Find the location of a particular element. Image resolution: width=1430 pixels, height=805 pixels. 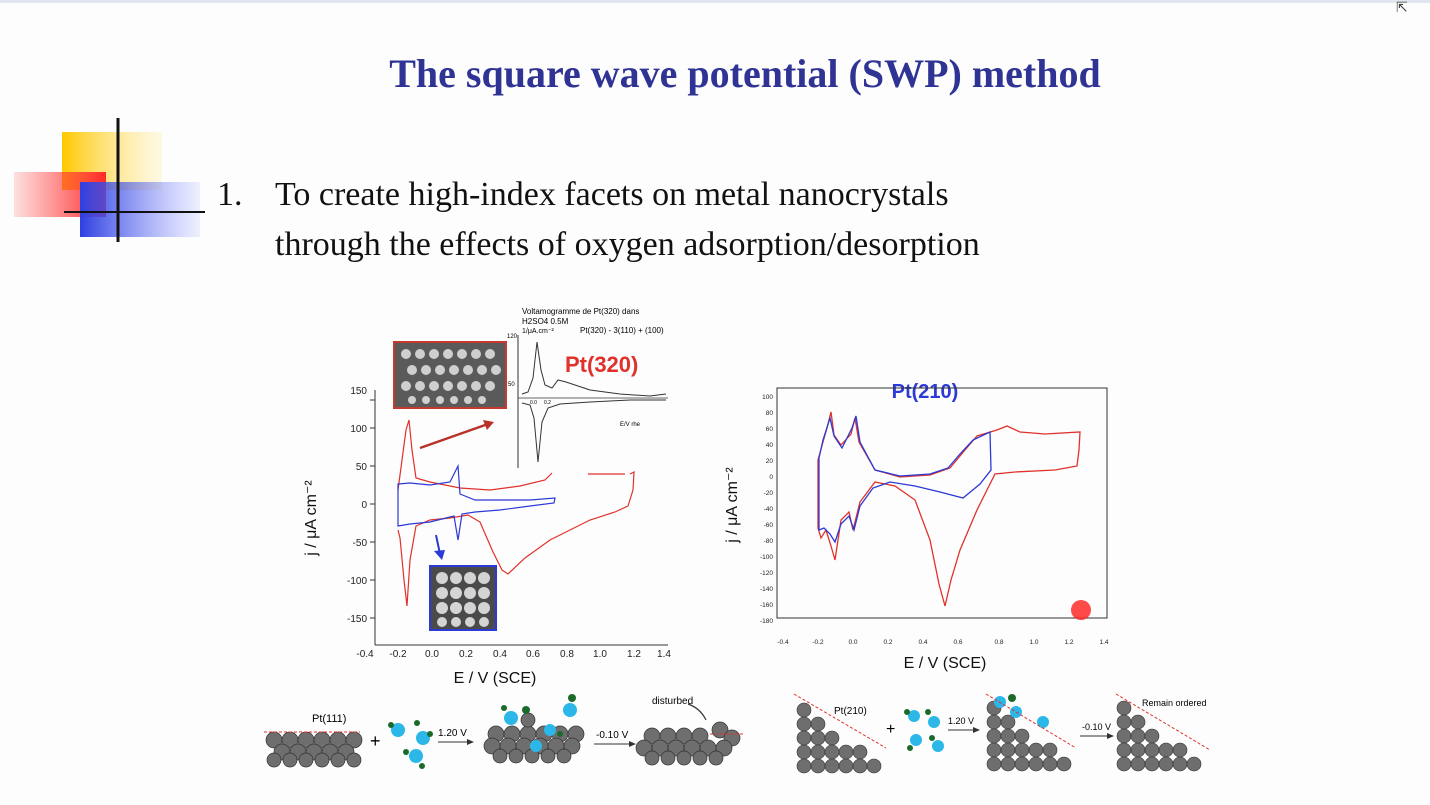

inset-tick-b: 0.2 is located at coordinates (547, 403).